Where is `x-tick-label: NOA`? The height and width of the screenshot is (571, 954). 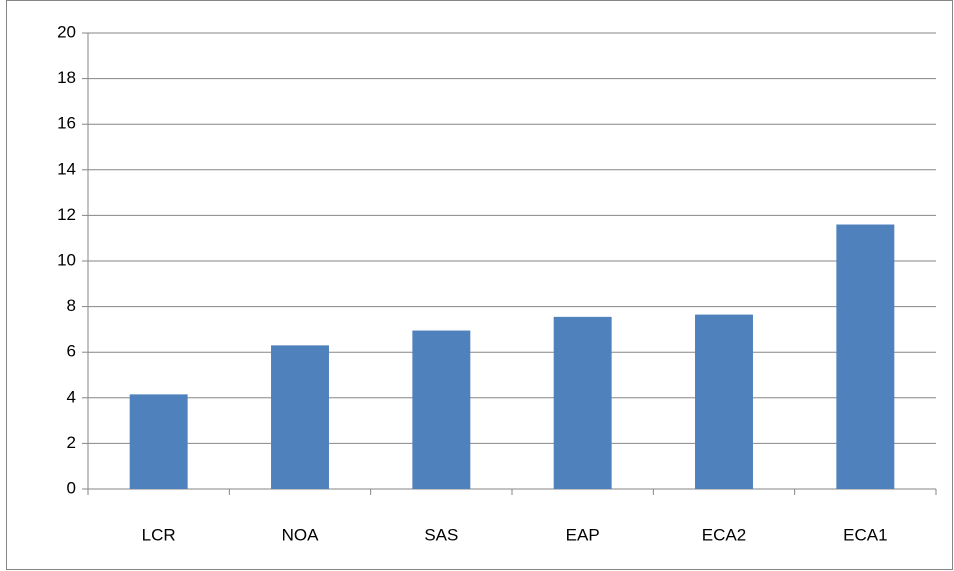 x-tick-label: NOA is located at coordinates (301, 534).